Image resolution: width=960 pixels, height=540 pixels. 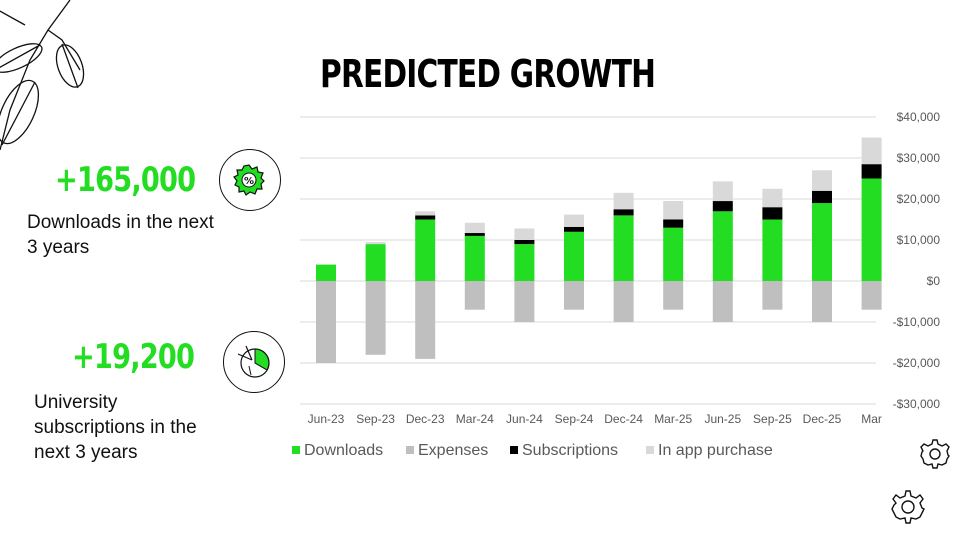 What do you see at coordinates (822, 419) in the screenshot?
I see `x-tick-label: Dec-25` at bounding box center [822, 419].